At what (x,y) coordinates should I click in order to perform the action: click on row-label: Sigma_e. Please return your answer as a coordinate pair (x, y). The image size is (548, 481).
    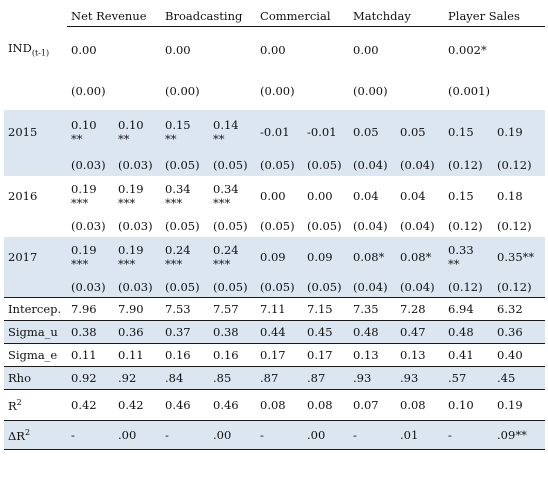
    Looking at the image, I should click on (35, 355).